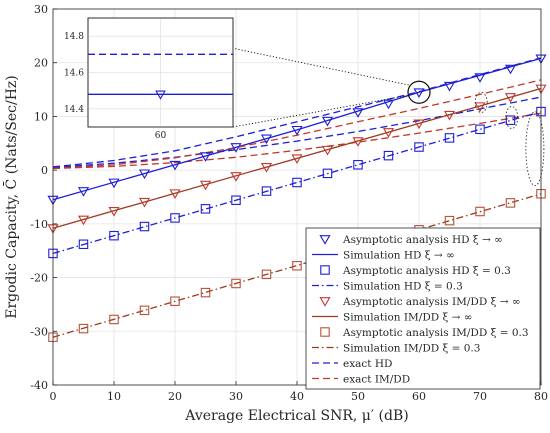 Image resolution: width=550 pixels, height=433 pixels. What do you see at coordinates (39, 385) in the screenshot?
I see `y-tick-label: -40` at bounding box center [39, 385].